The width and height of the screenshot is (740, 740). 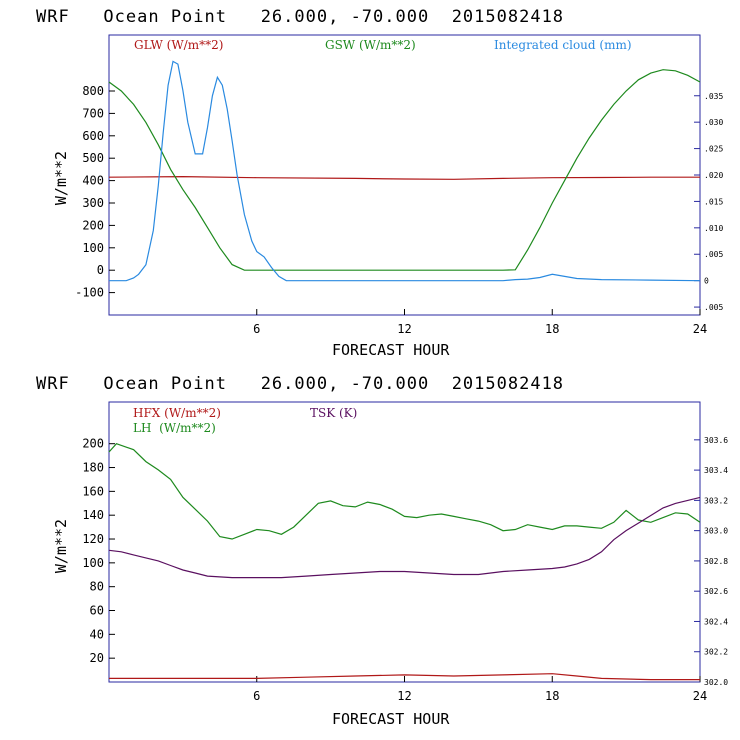 I want to click on y2-tick-label: .030, so click(x=713, y=122).